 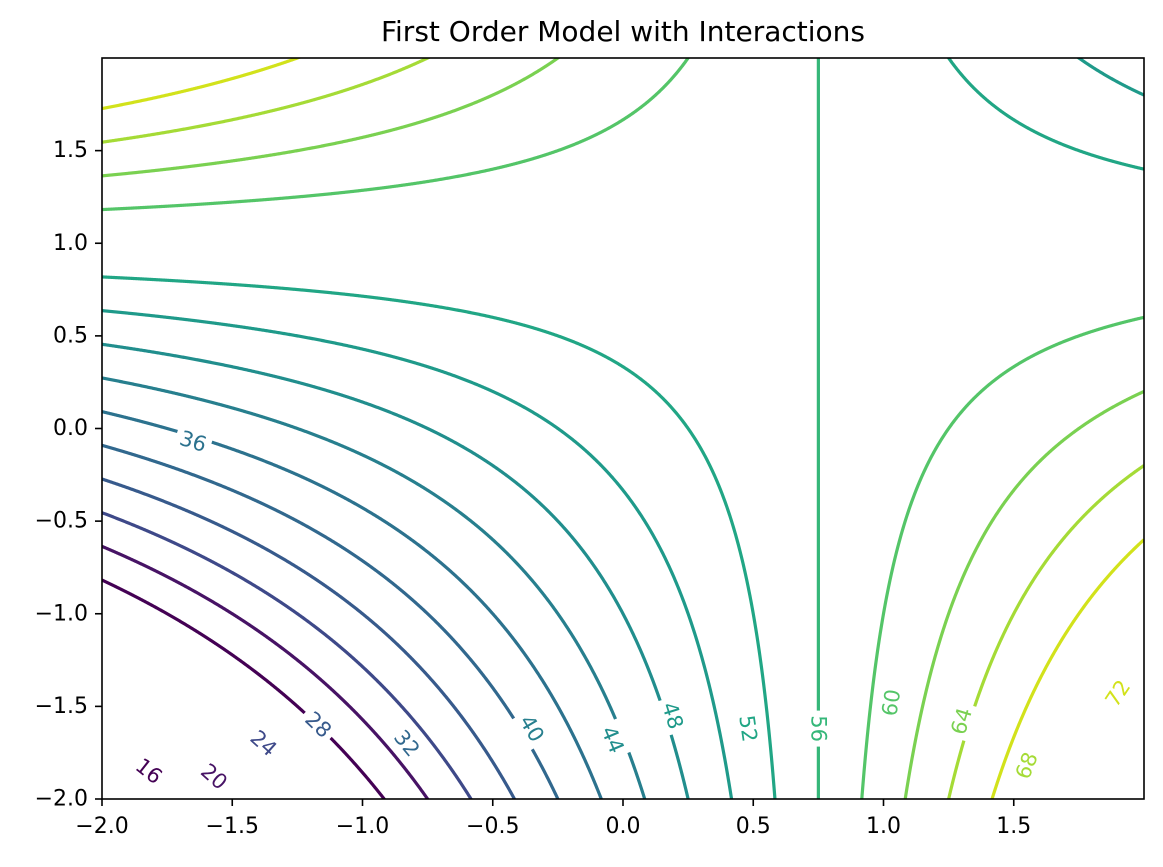 What do you see at coordinates (70, 335) in the screenshot?
I see `y-tick-label: 0.5` at bounding box center [70, 335].